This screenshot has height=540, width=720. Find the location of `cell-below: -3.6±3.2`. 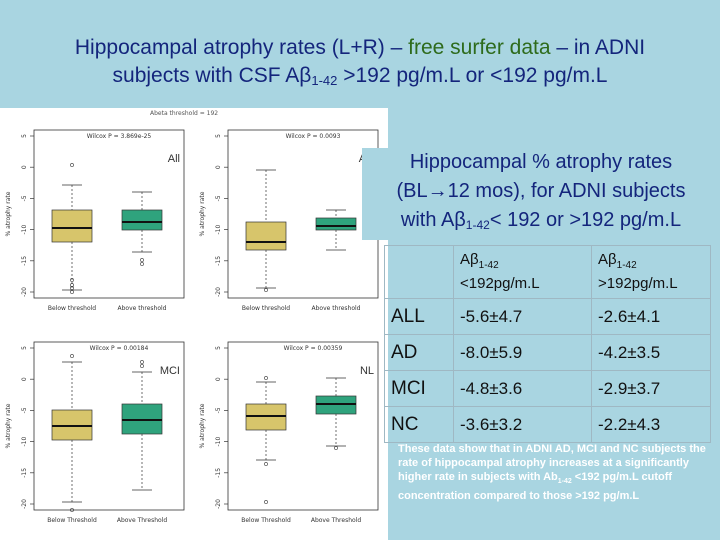

cell-below: -3.6±3.2 is located at coordinates (522, 424).